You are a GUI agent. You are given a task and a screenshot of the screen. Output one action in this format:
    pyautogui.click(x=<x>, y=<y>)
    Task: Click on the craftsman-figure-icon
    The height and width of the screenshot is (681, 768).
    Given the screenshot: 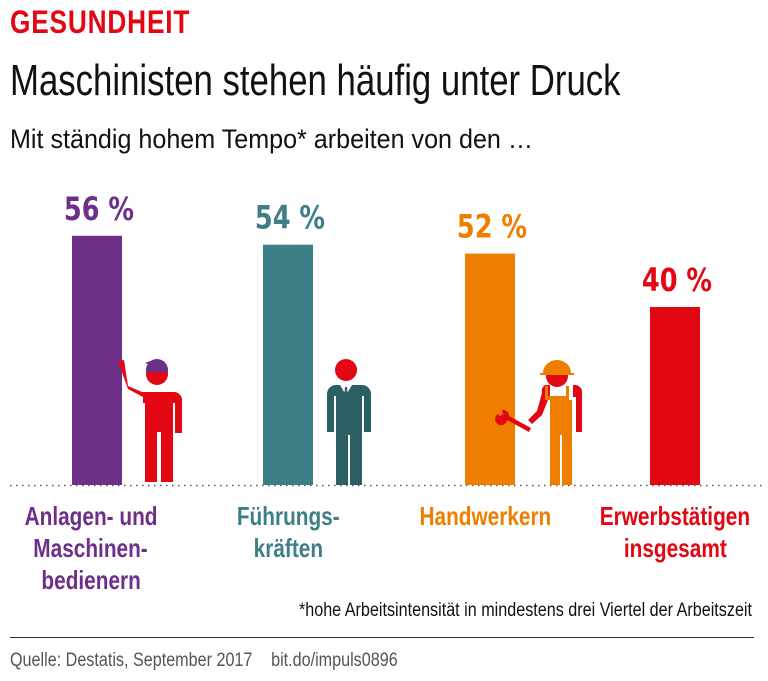 What is the action you would take?
    pyautogui.click(x=538, y=422)
    